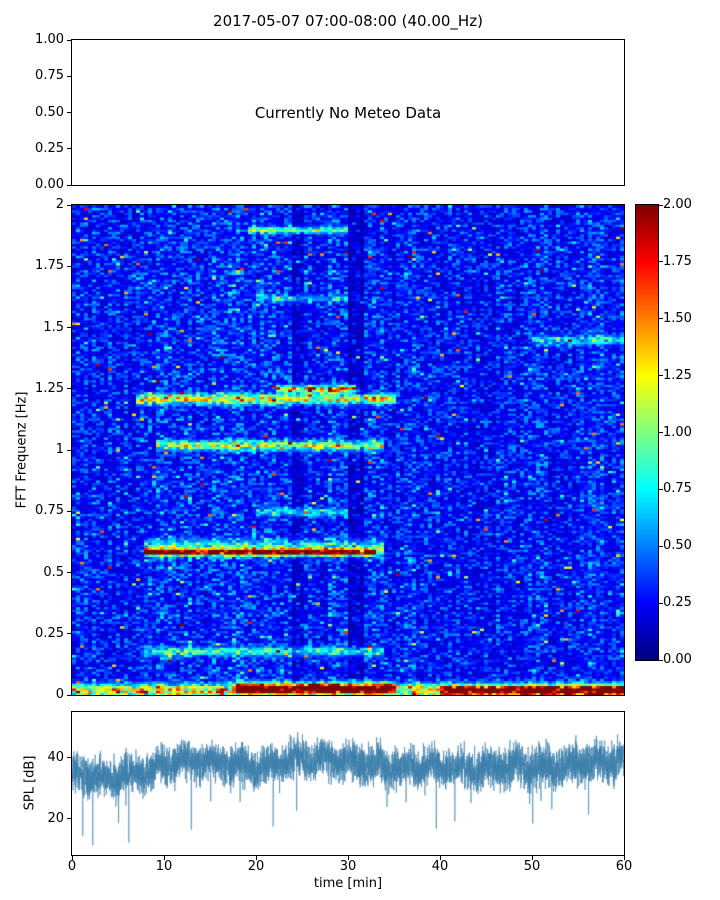  What do you see at coordinates (53, 572) in the screenshot?
I see `spectrogram-ytick: 0.5` at bounding box center [53, 572].